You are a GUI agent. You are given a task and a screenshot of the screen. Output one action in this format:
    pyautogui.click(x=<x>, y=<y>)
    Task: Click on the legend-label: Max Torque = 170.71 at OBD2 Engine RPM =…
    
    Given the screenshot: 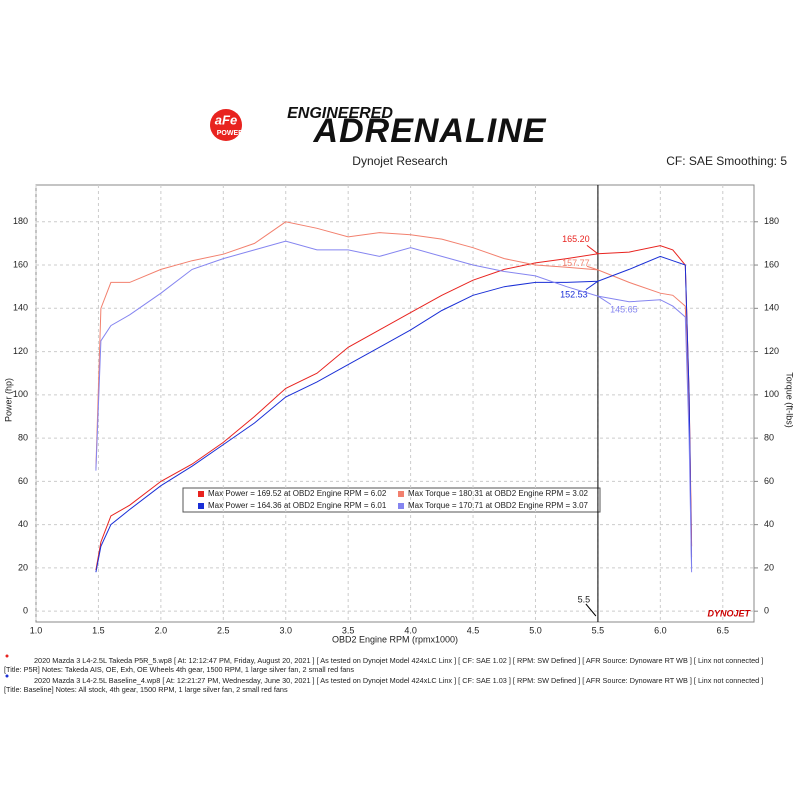 What is the action you would take?
    pyautogui.click(x=498, y=505)
    